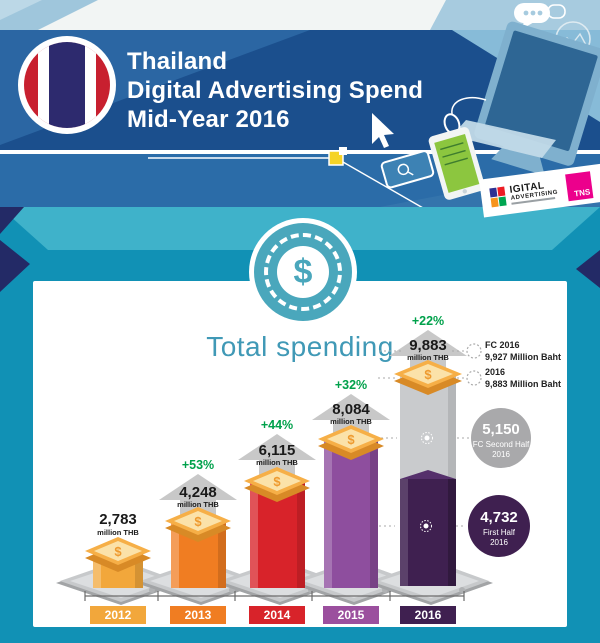  Describe the element at coordinates (578, 185) in the screenshot. I see `tns-logo: TNS` at that location.